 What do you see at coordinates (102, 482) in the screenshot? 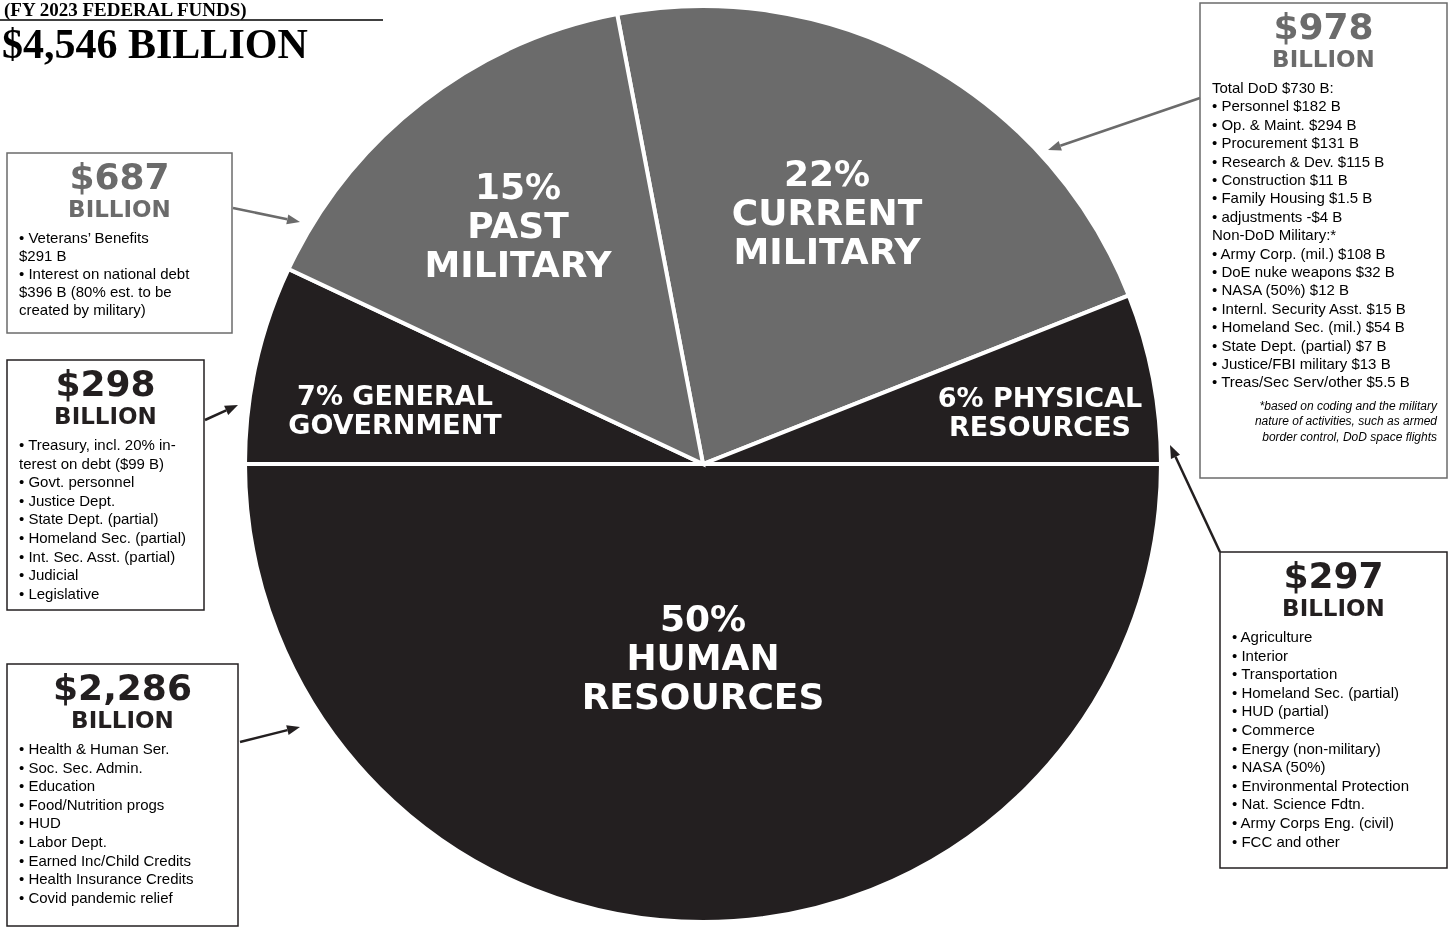
I see `text: $298 BILLION • Treasury, incl. 20% in- terest on debt ($99 B) • Govt. personnel • Justice Dept. • State Dept. (partial) • Homeland Sec. (partial) • Int. Sec. Asst. (partial) • Judicial • Legislative` at bounding box center [102, 482].